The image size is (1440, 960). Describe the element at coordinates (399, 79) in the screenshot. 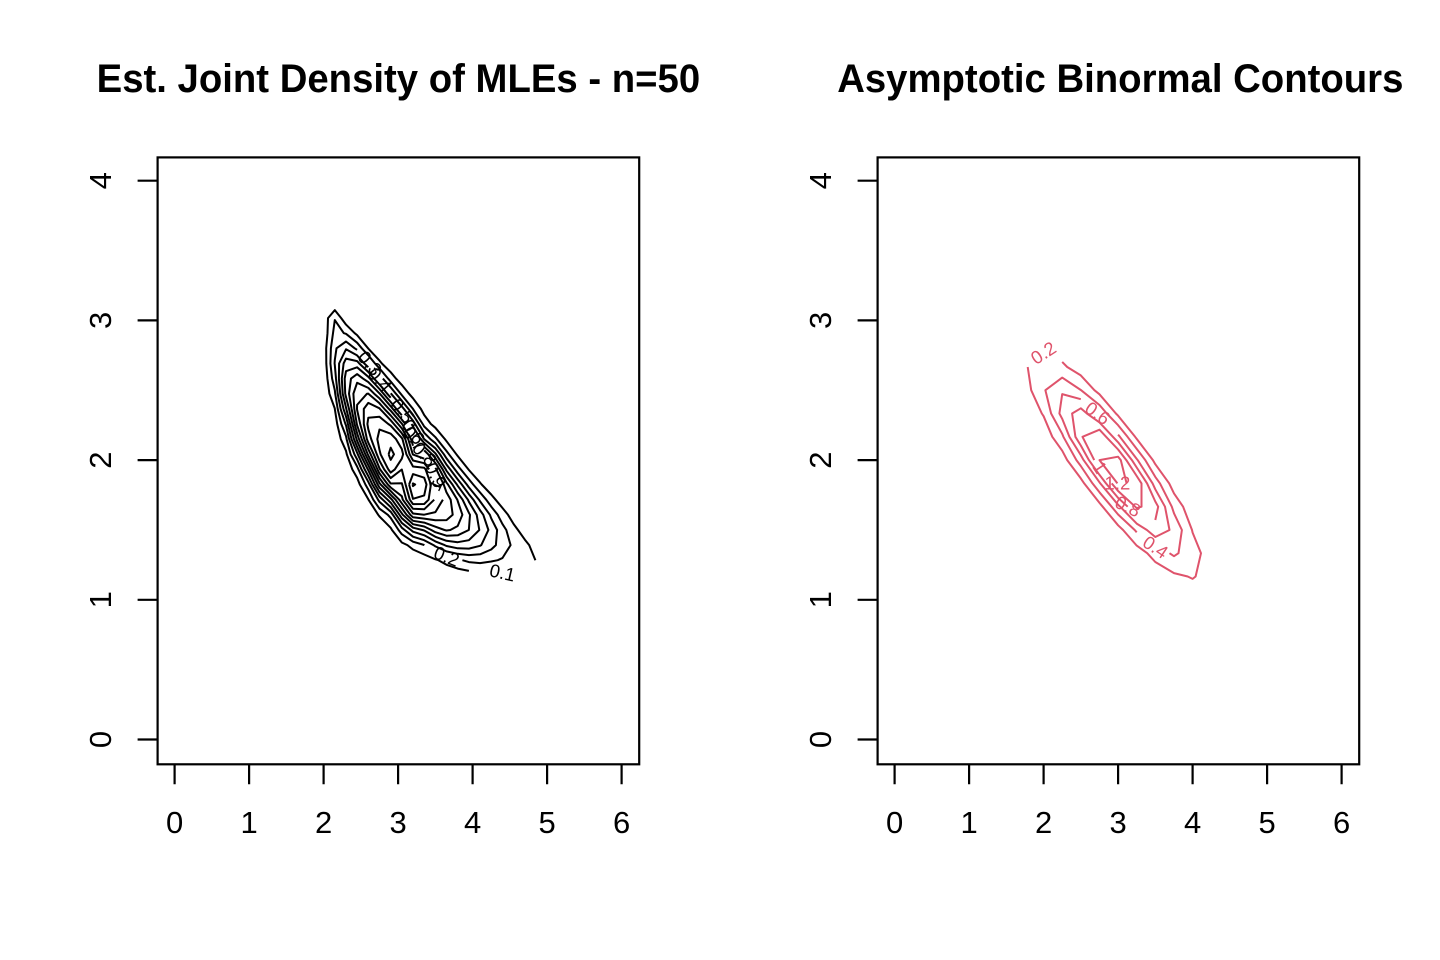

I see `svg-text:Est. Joint Density of MLEs - n: Est. Joint Density of MLEs - n=50` at that location.